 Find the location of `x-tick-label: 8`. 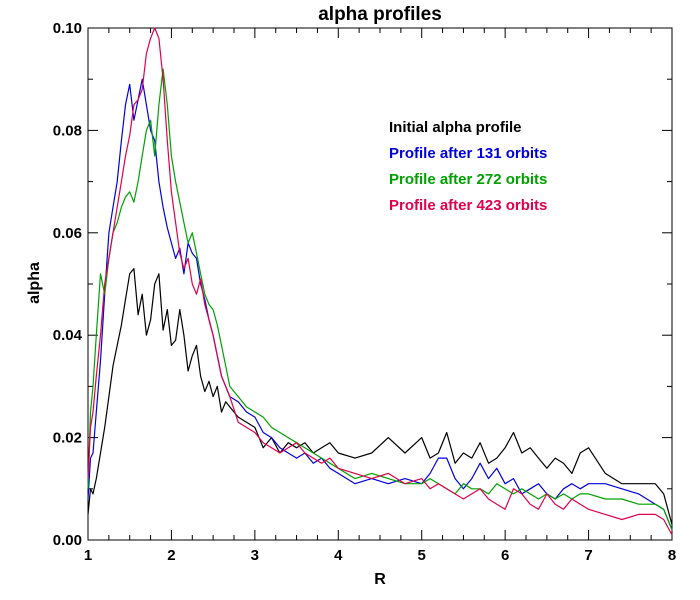

x-tick-label: 8 is located at coordinates (672, 555).